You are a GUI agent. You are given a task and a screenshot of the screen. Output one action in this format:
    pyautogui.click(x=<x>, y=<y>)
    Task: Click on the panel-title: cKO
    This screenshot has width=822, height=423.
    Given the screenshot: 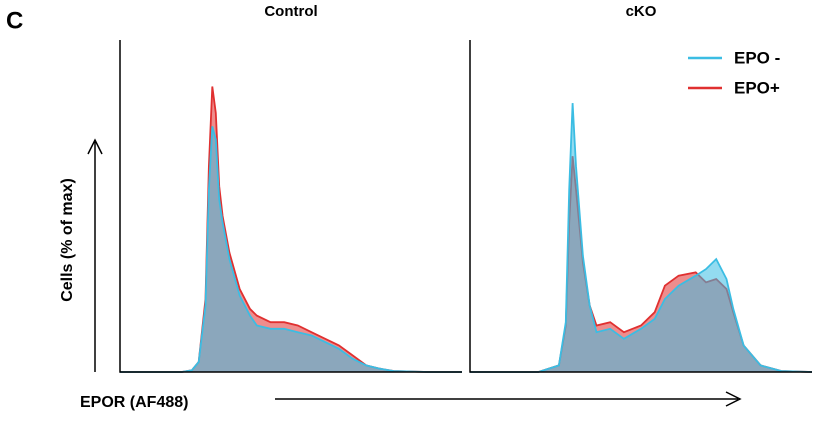 What is the action you would take?
    pyautogui.click(x=641, y=11)
    